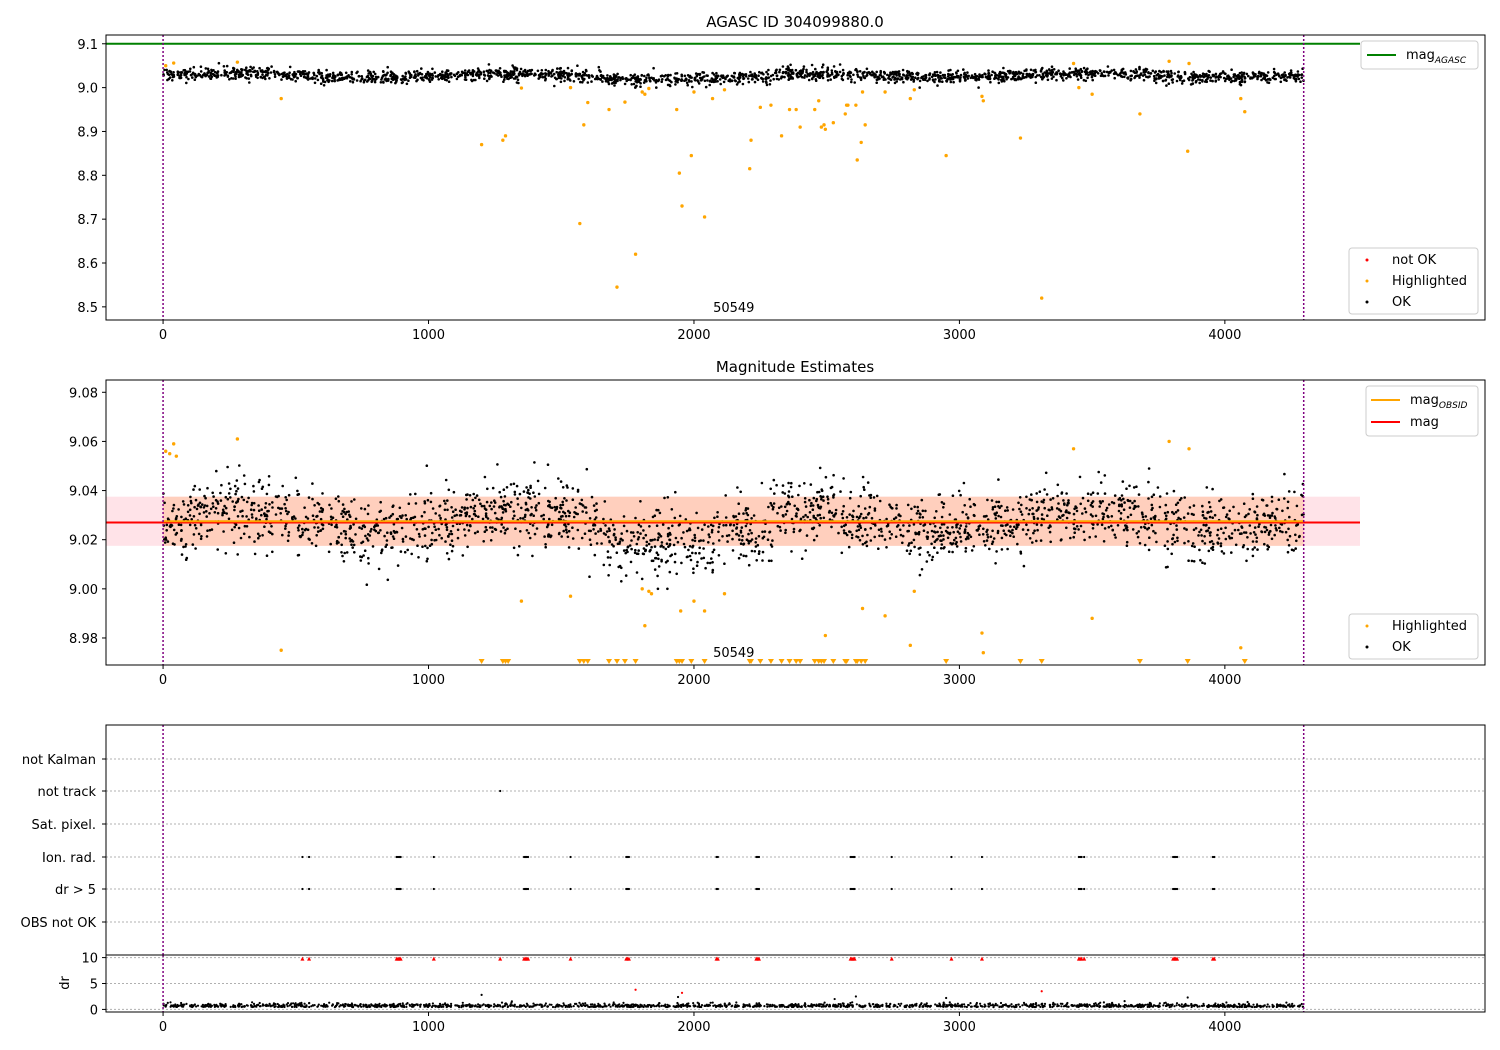 This screenshot has height=1050, width=1500. Describe the element at coordinates (800, 661) in the screenshot. I see `clipped-marker` at that location.